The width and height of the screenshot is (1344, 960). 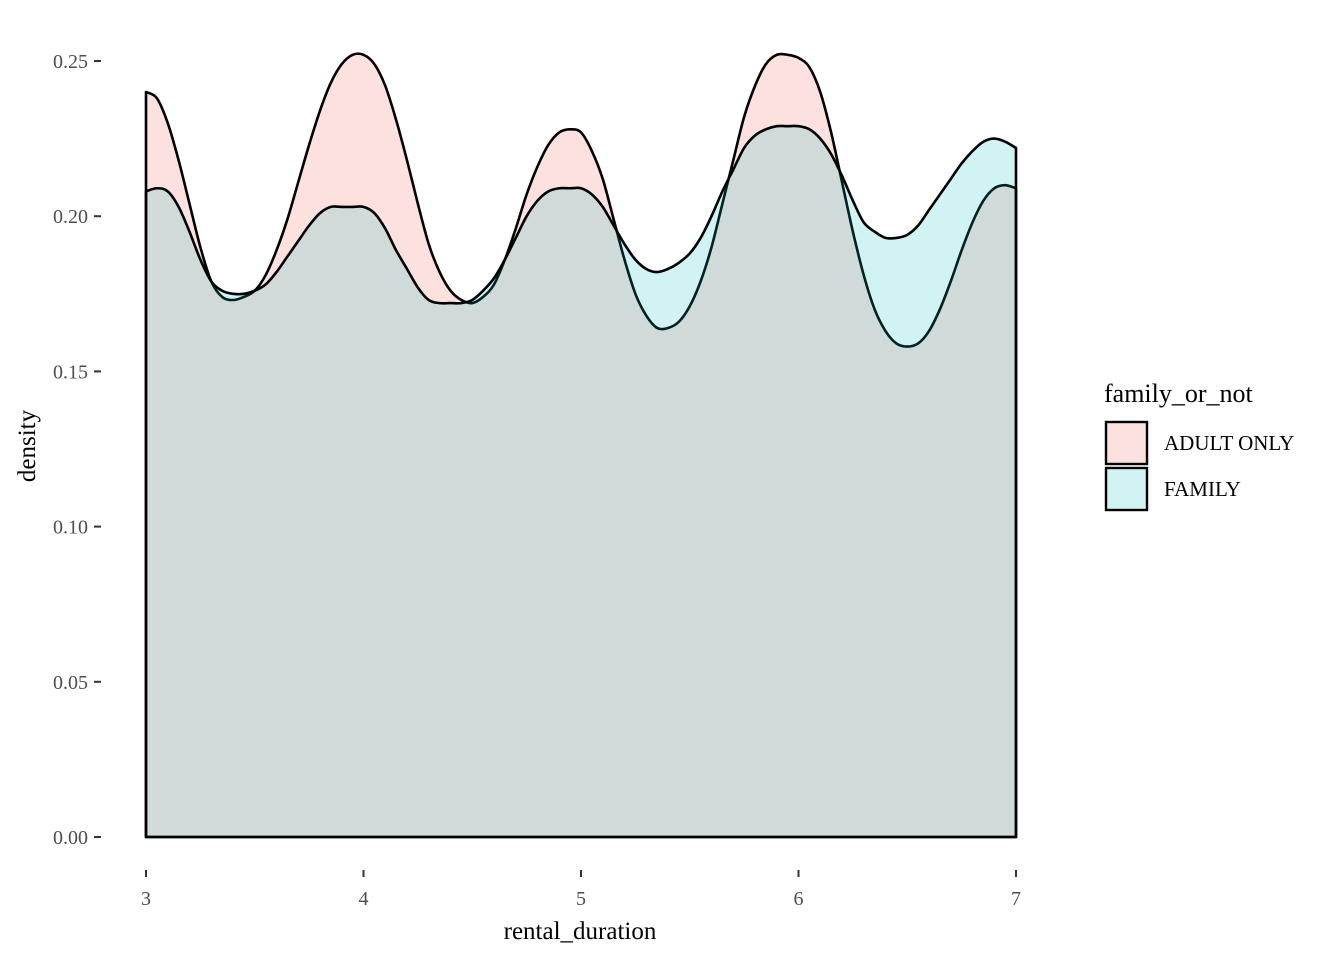 I want to click on legend-label: FAMILY, so click(x=1202, y=489).